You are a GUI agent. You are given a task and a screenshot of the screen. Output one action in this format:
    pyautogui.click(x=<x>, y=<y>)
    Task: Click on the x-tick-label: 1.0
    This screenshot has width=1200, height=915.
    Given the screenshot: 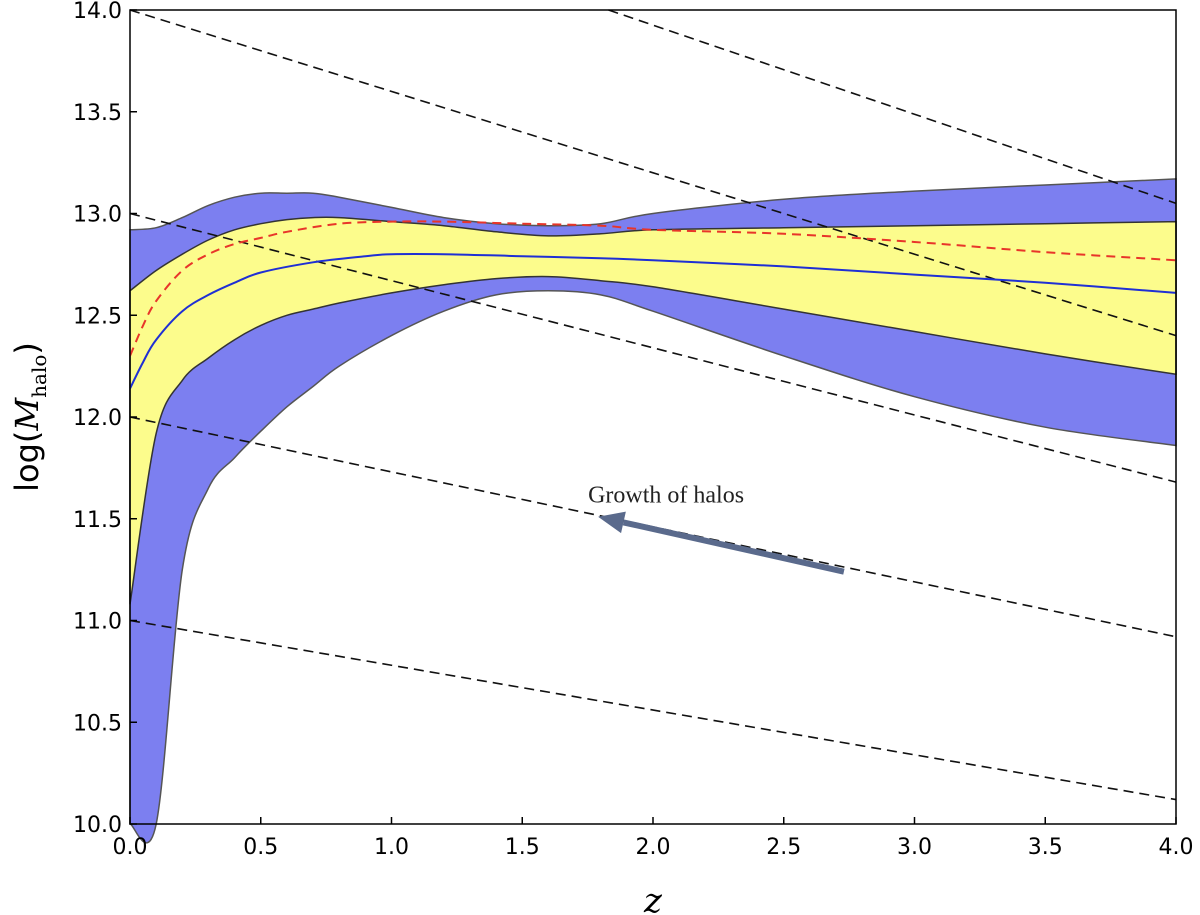 What is the action you would take?
    pyautogui.click(x=391, y=847)
    